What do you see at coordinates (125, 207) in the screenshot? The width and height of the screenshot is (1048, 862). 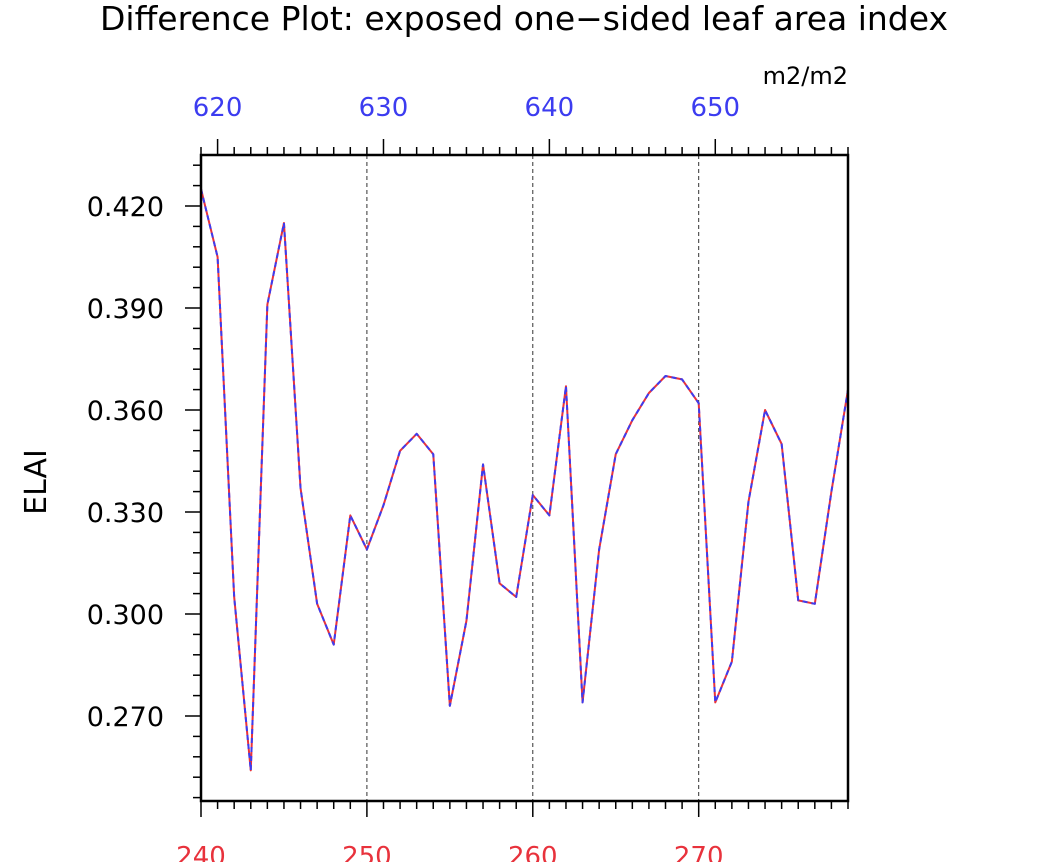 I see `left-tick-label: 0.420` at bounding box center [125, 207].